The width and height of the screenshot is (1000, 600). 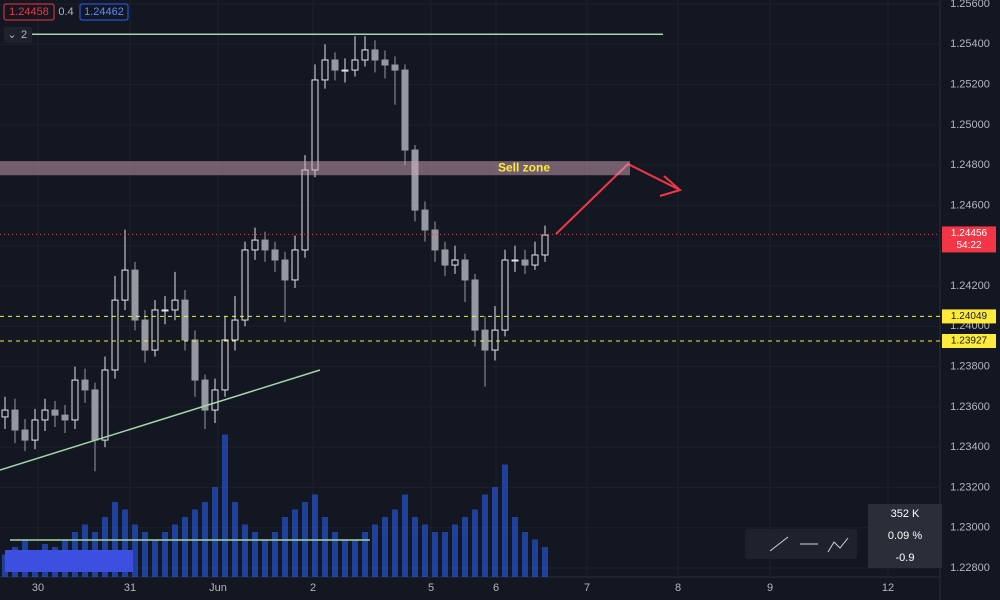 I want to click on y-tick-label: 1.23000, so click(x=970, y=528).